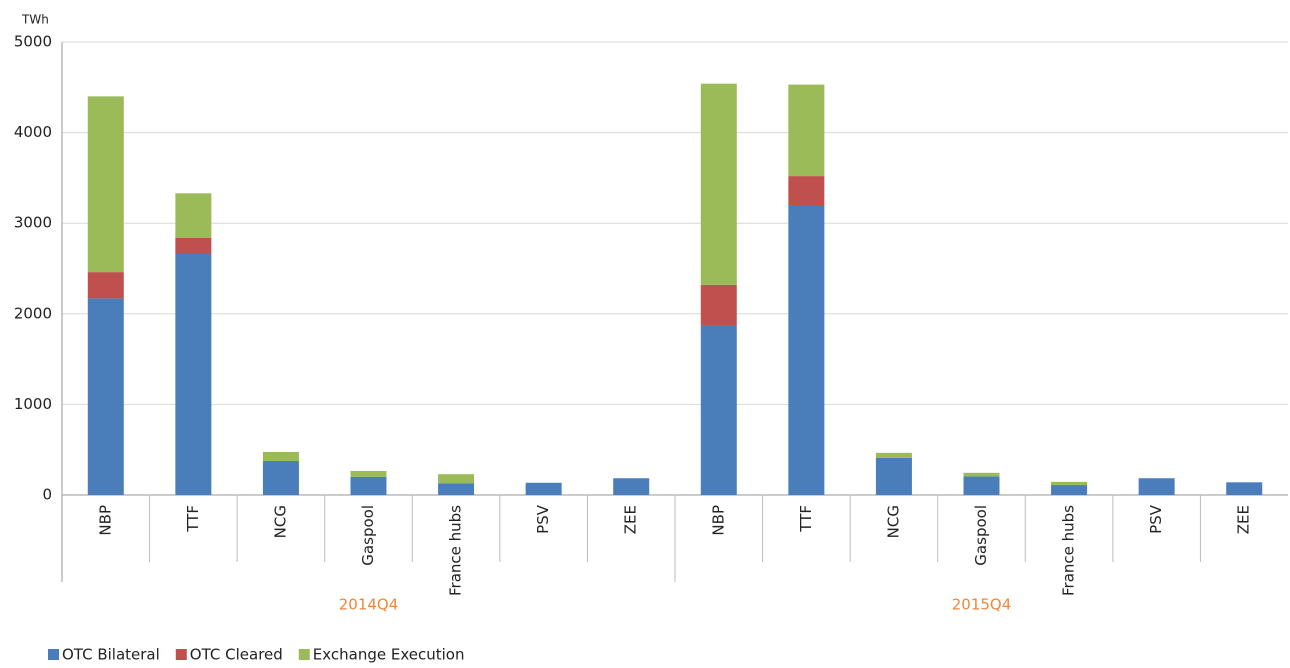 The height and width of the screenshot is (668, 1290). Describe the element at coordinates (33, 42) in the screenshot. I see `y-tick-label: 5000` at that location.